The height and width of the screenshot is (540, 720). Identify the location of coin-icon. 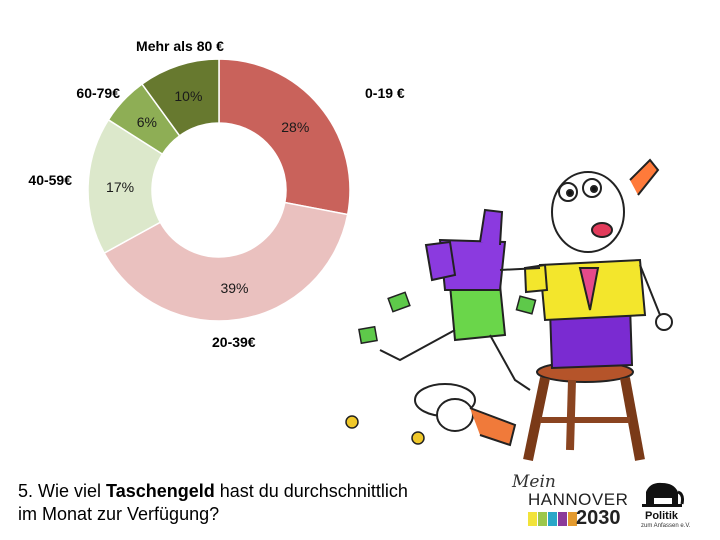
(385, 430).